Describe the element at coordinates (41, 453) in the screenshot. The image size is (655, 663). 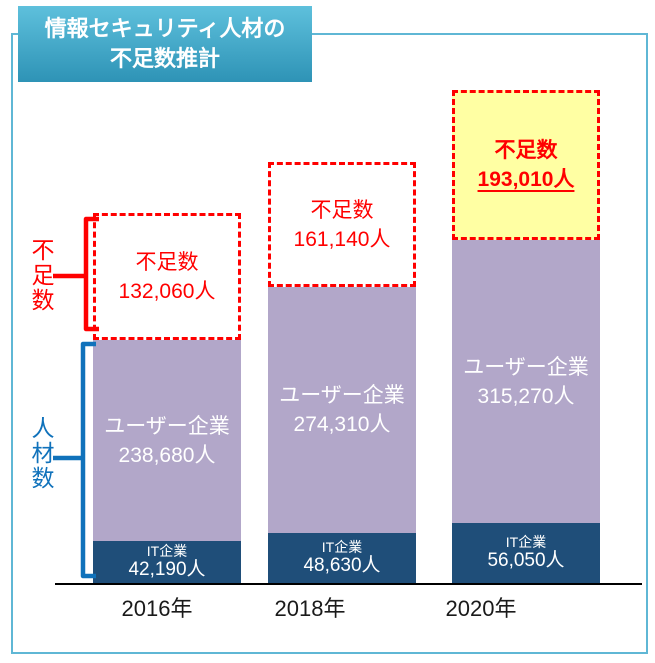
I see `personnel-axis-label: 人材数` at that location.